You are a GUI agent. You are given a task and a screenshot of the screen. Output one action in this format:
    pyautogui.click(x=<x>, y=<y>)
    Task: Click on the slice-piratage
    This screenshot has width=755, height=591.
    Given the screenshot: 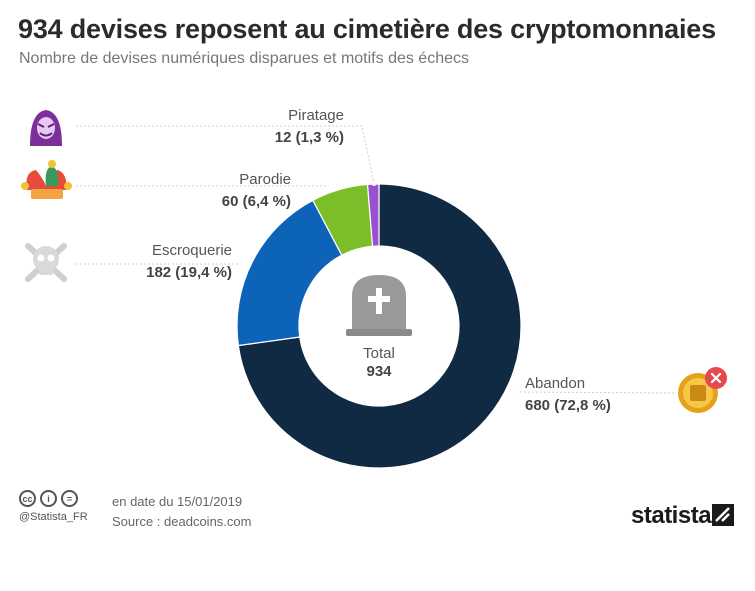 What is the action you would take?
    pyautogui.click(x=373, y=215)
    